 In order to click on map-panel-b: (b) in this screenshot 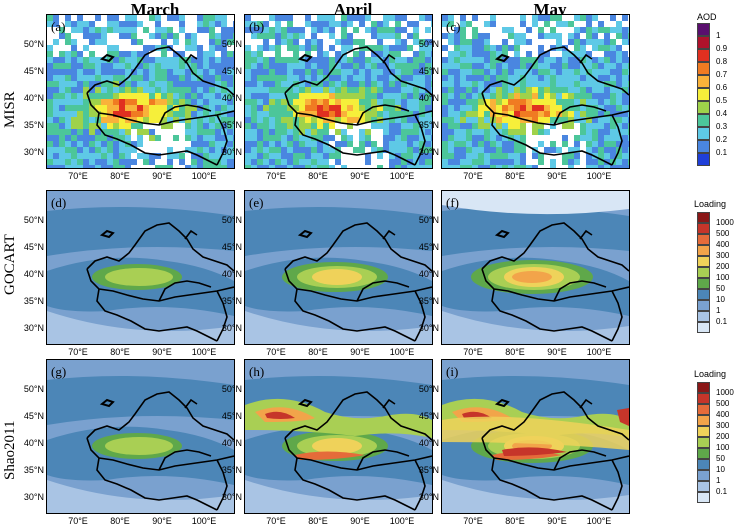, I will do `click(338, 91)`.